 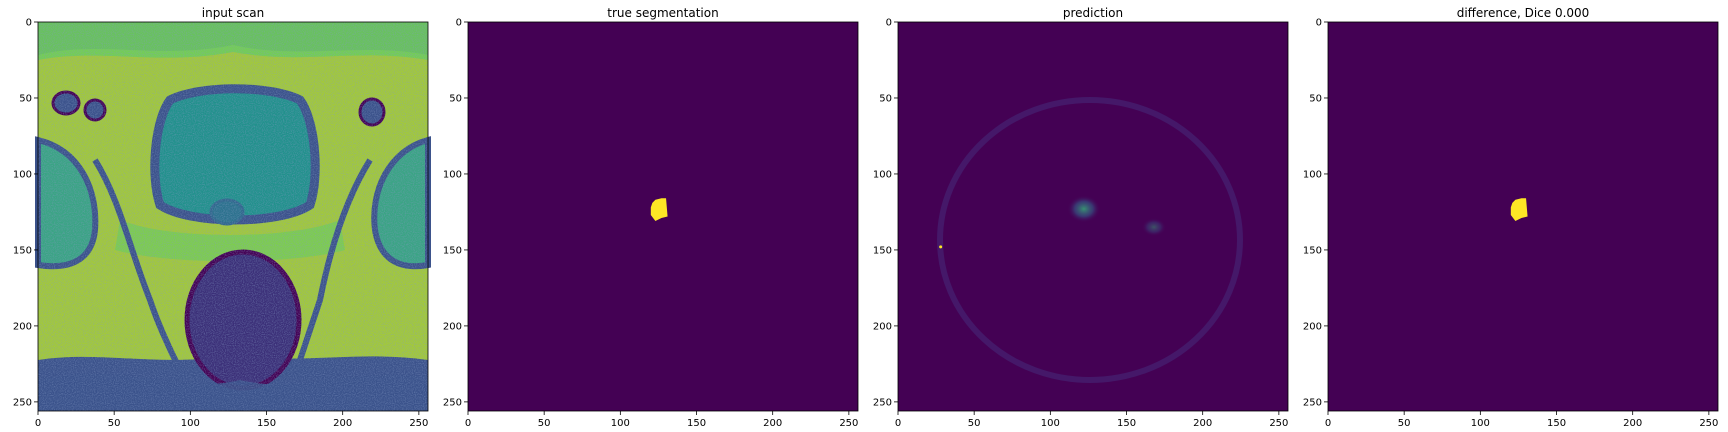 I want to click on segmentation-mask, so click(x=659, y=210).